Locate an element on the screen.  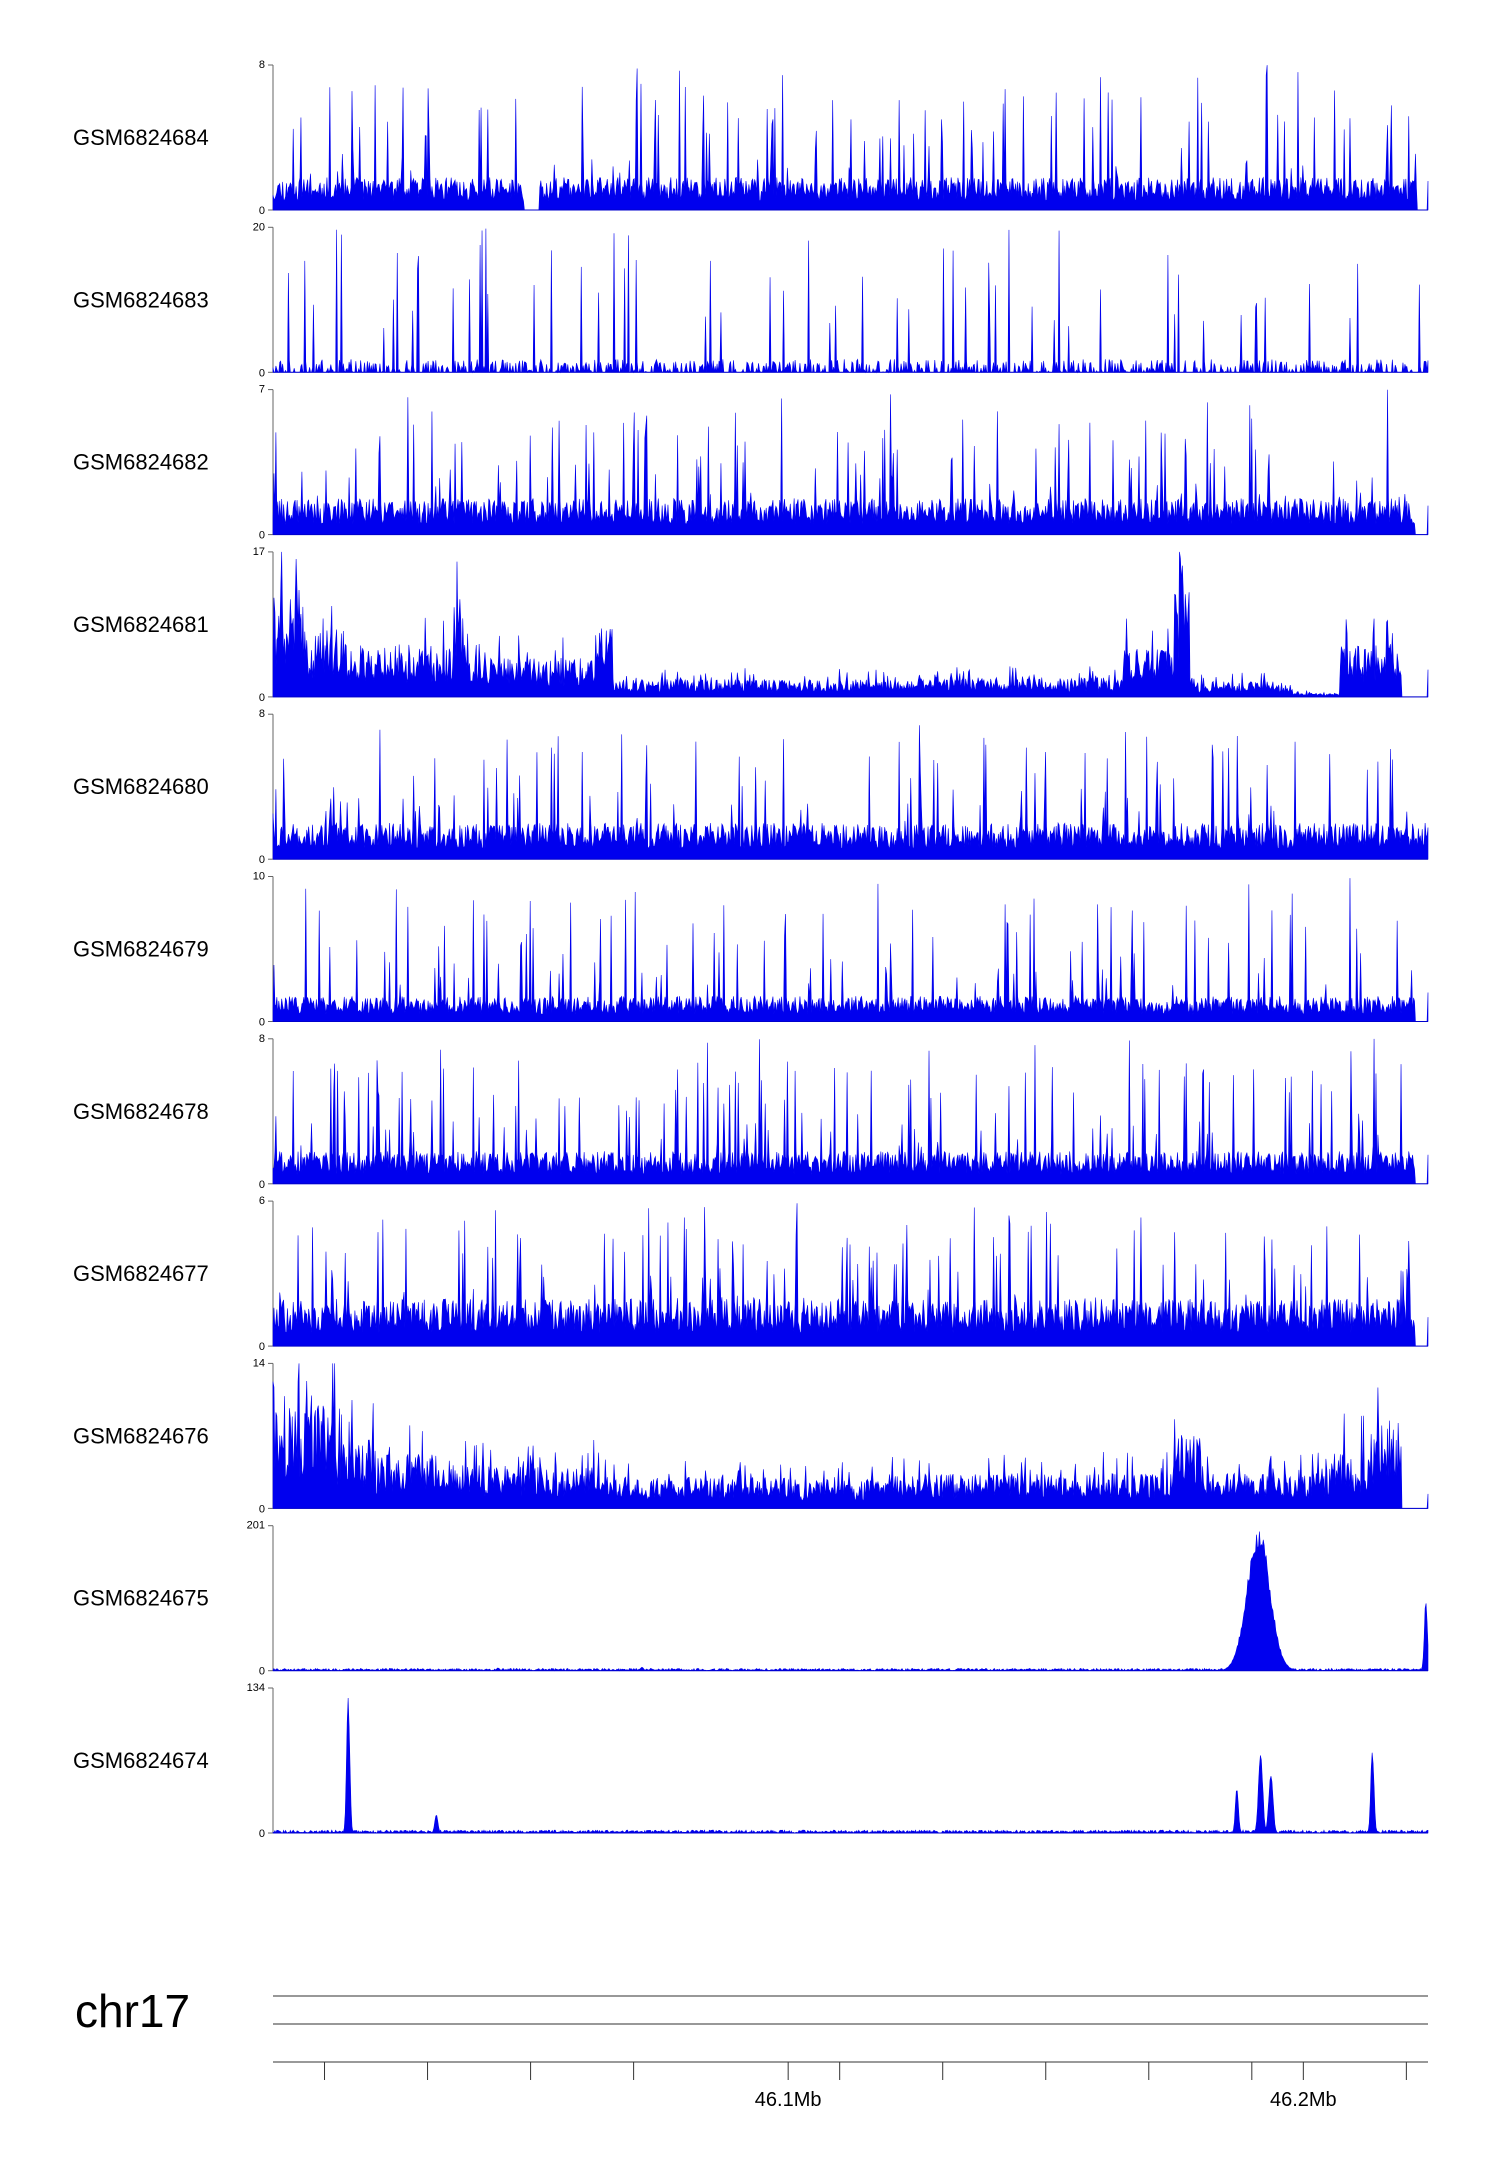
y-axis-max-label: 14 is located at coordinates (259, 1363).